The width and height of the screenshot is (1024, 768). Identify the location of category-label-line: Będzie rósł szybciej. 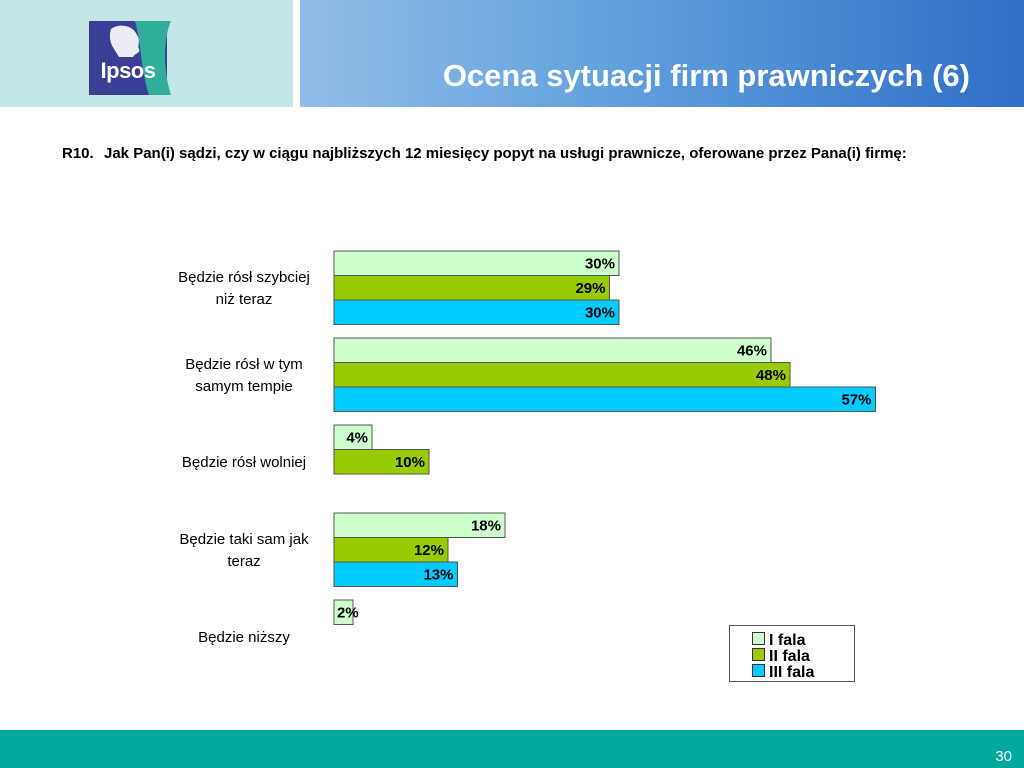
(244, 277).